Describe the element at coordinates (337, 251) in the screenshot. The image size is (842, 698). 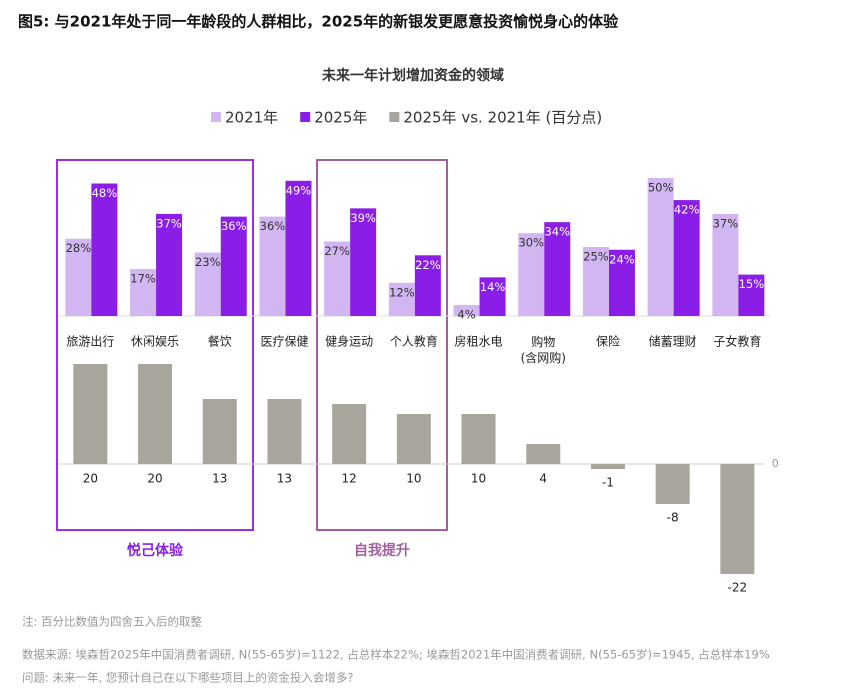
I see `value-label: 27%` at that location.